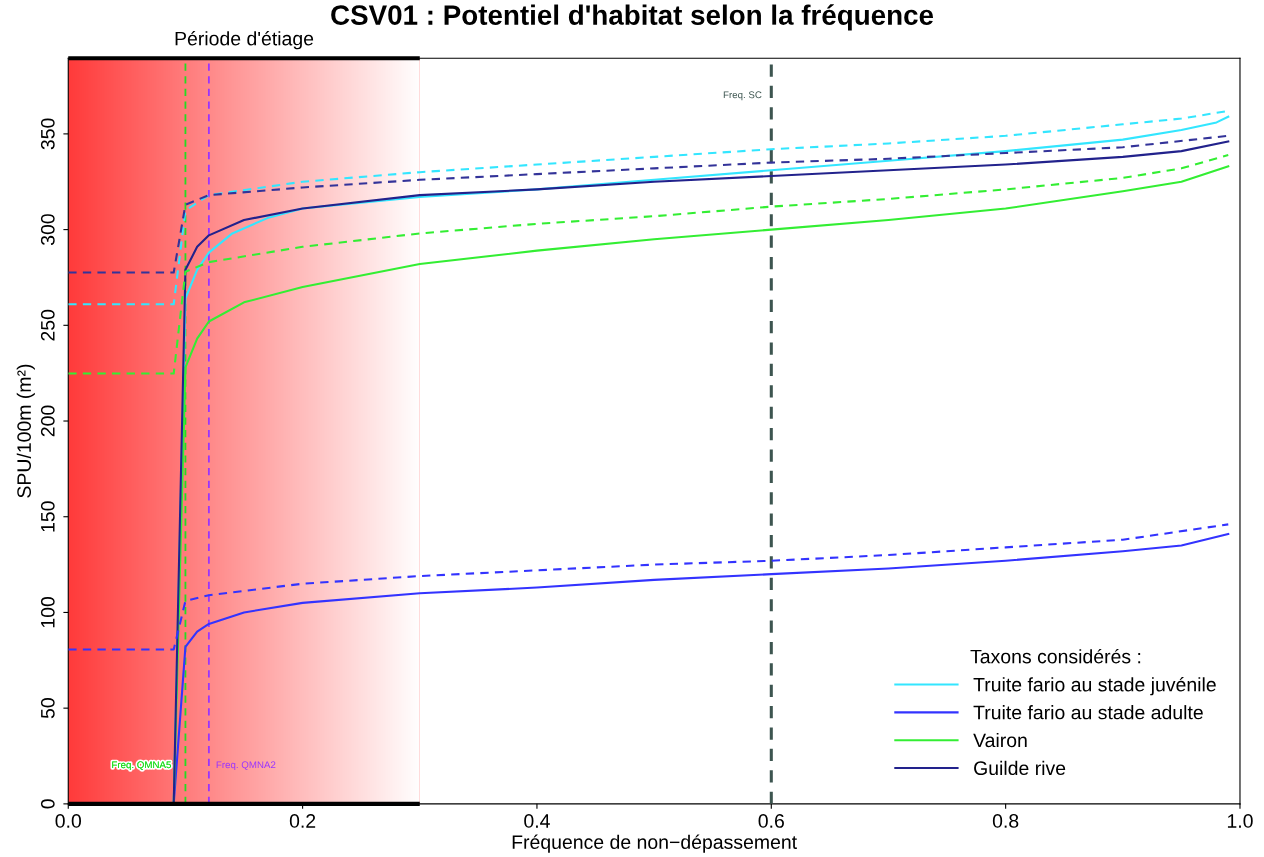 The image size is (1264, 857). Describe the element at coordinates (47, 804) in the screenshot. I see `y-tick-label: 0` at that location.